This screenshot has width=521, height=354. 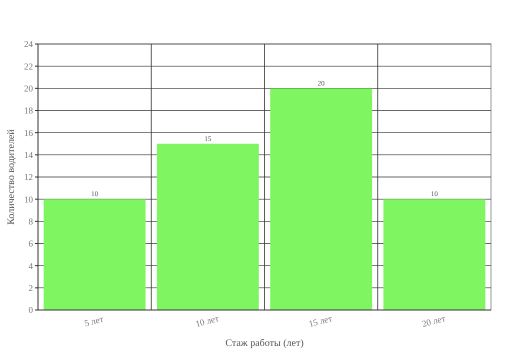 I want to click on x-tick-label: 10 лет, so click(x=207, y=321).